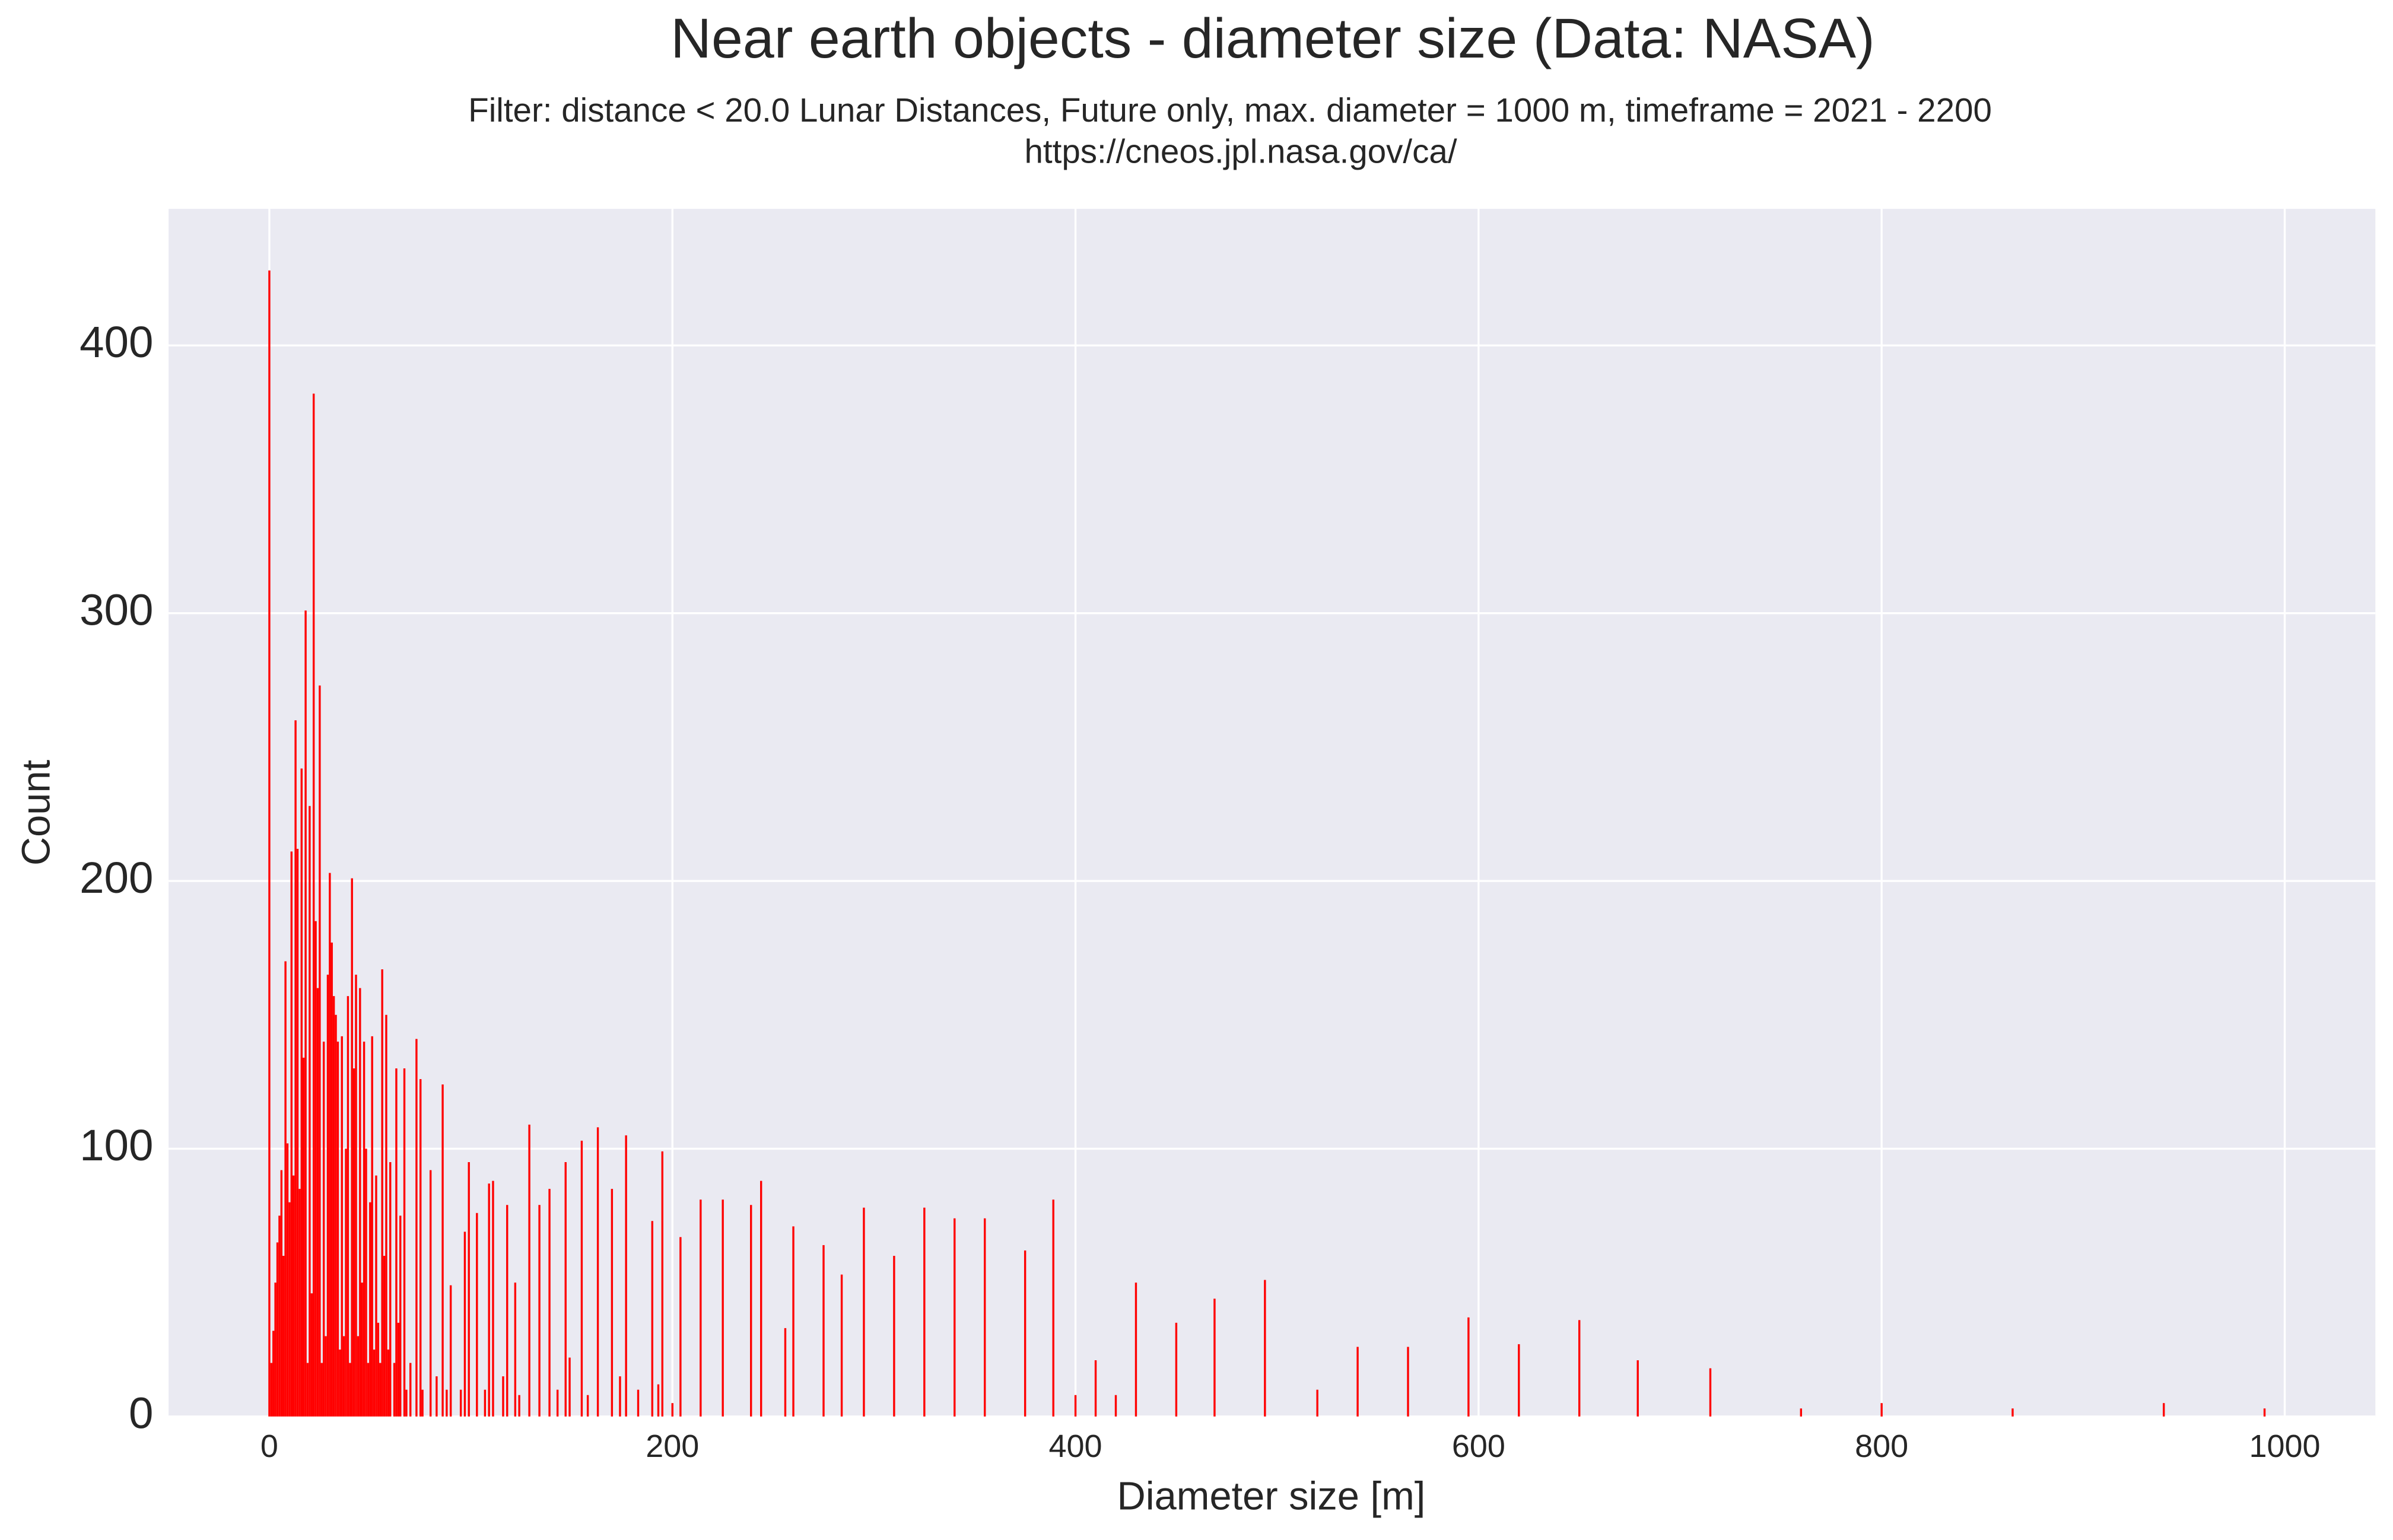 The height and width of the screenshot is (1540, 2393). What do you see at coordinates (116, 1145) in the screenshot?
I see `y-tick-label: 100` at bounding box center [116, 1145].